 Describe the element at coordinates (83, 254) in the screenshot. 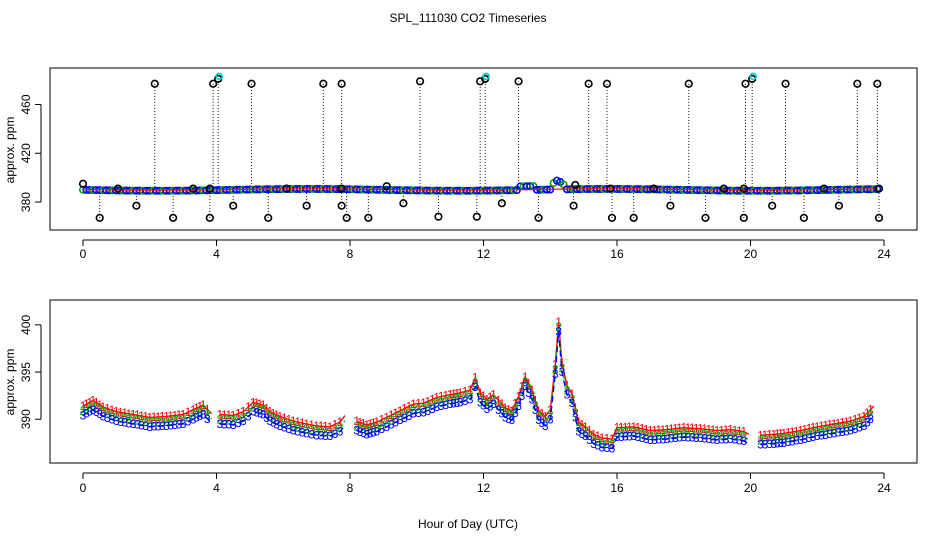

I see `top-x-tick-label: 0` at that location.